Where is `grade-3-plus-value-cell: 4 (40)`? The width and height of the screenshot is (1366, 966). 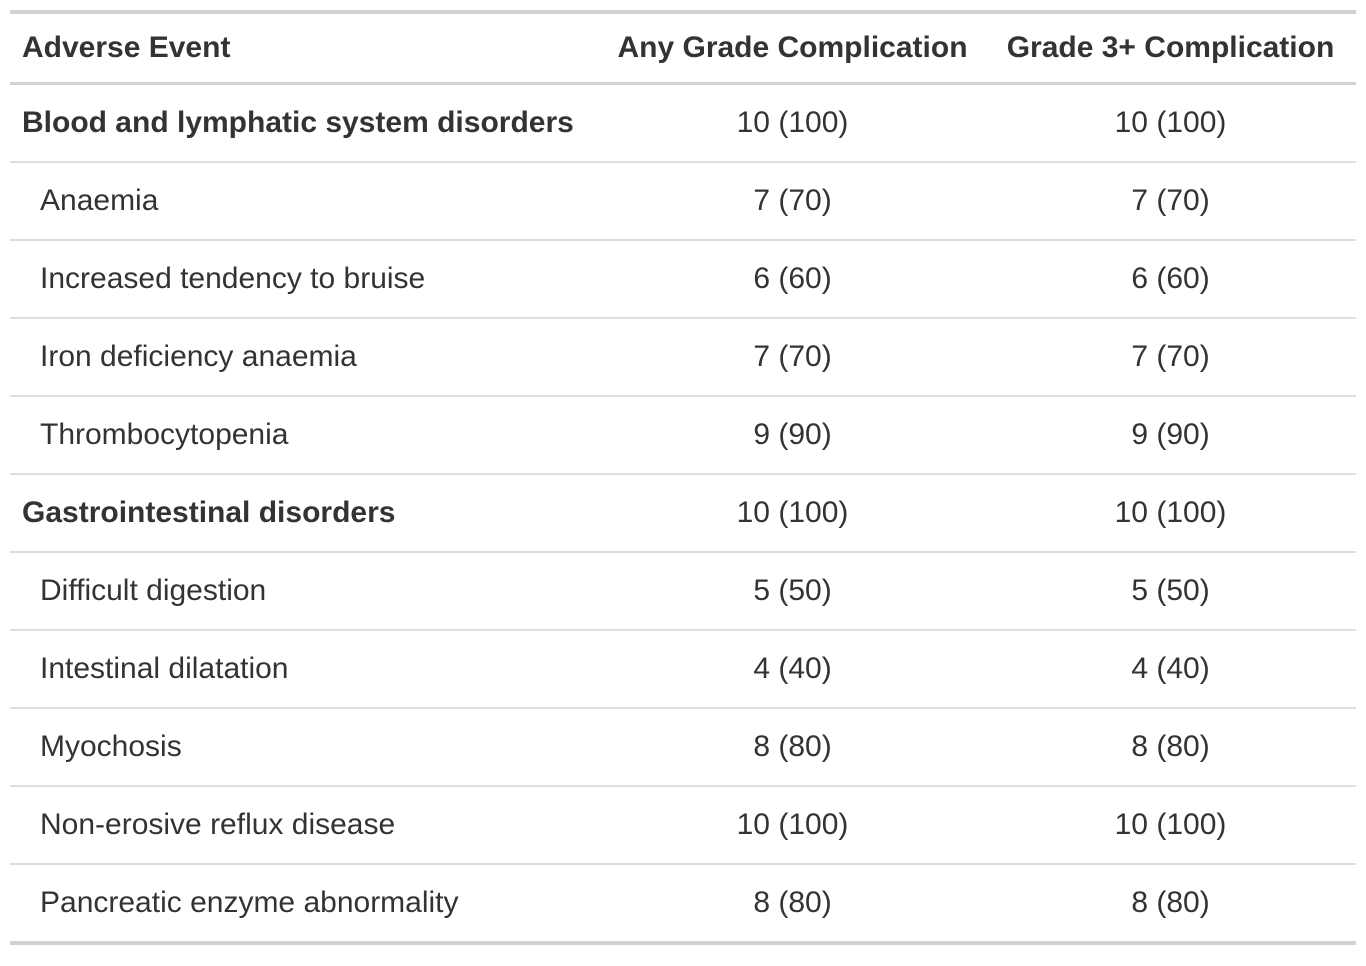 grade-3-plus-value-cell: 4 (40) is located at coordinates (1170, 668).